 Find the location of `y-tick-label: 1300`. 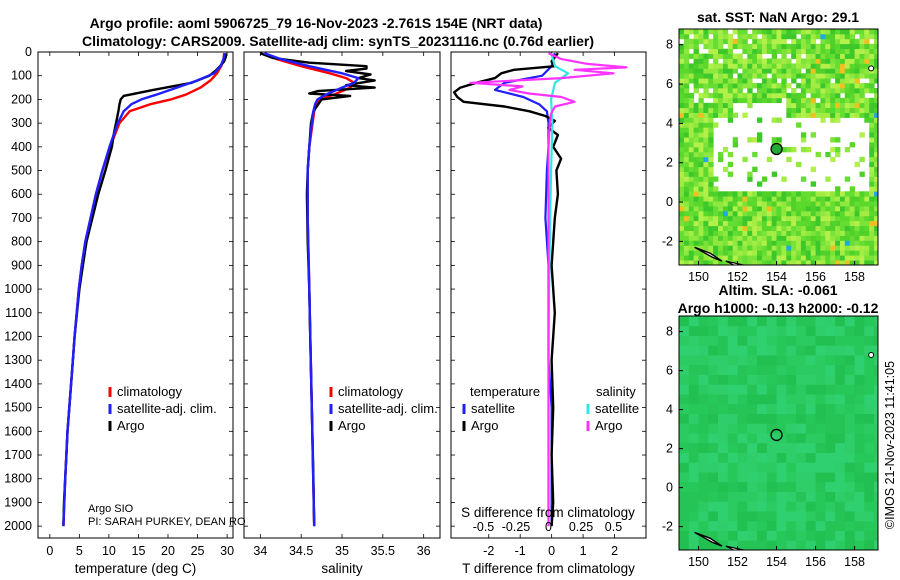

y-tick-label: 1300 is located at coordinates (18, 360).